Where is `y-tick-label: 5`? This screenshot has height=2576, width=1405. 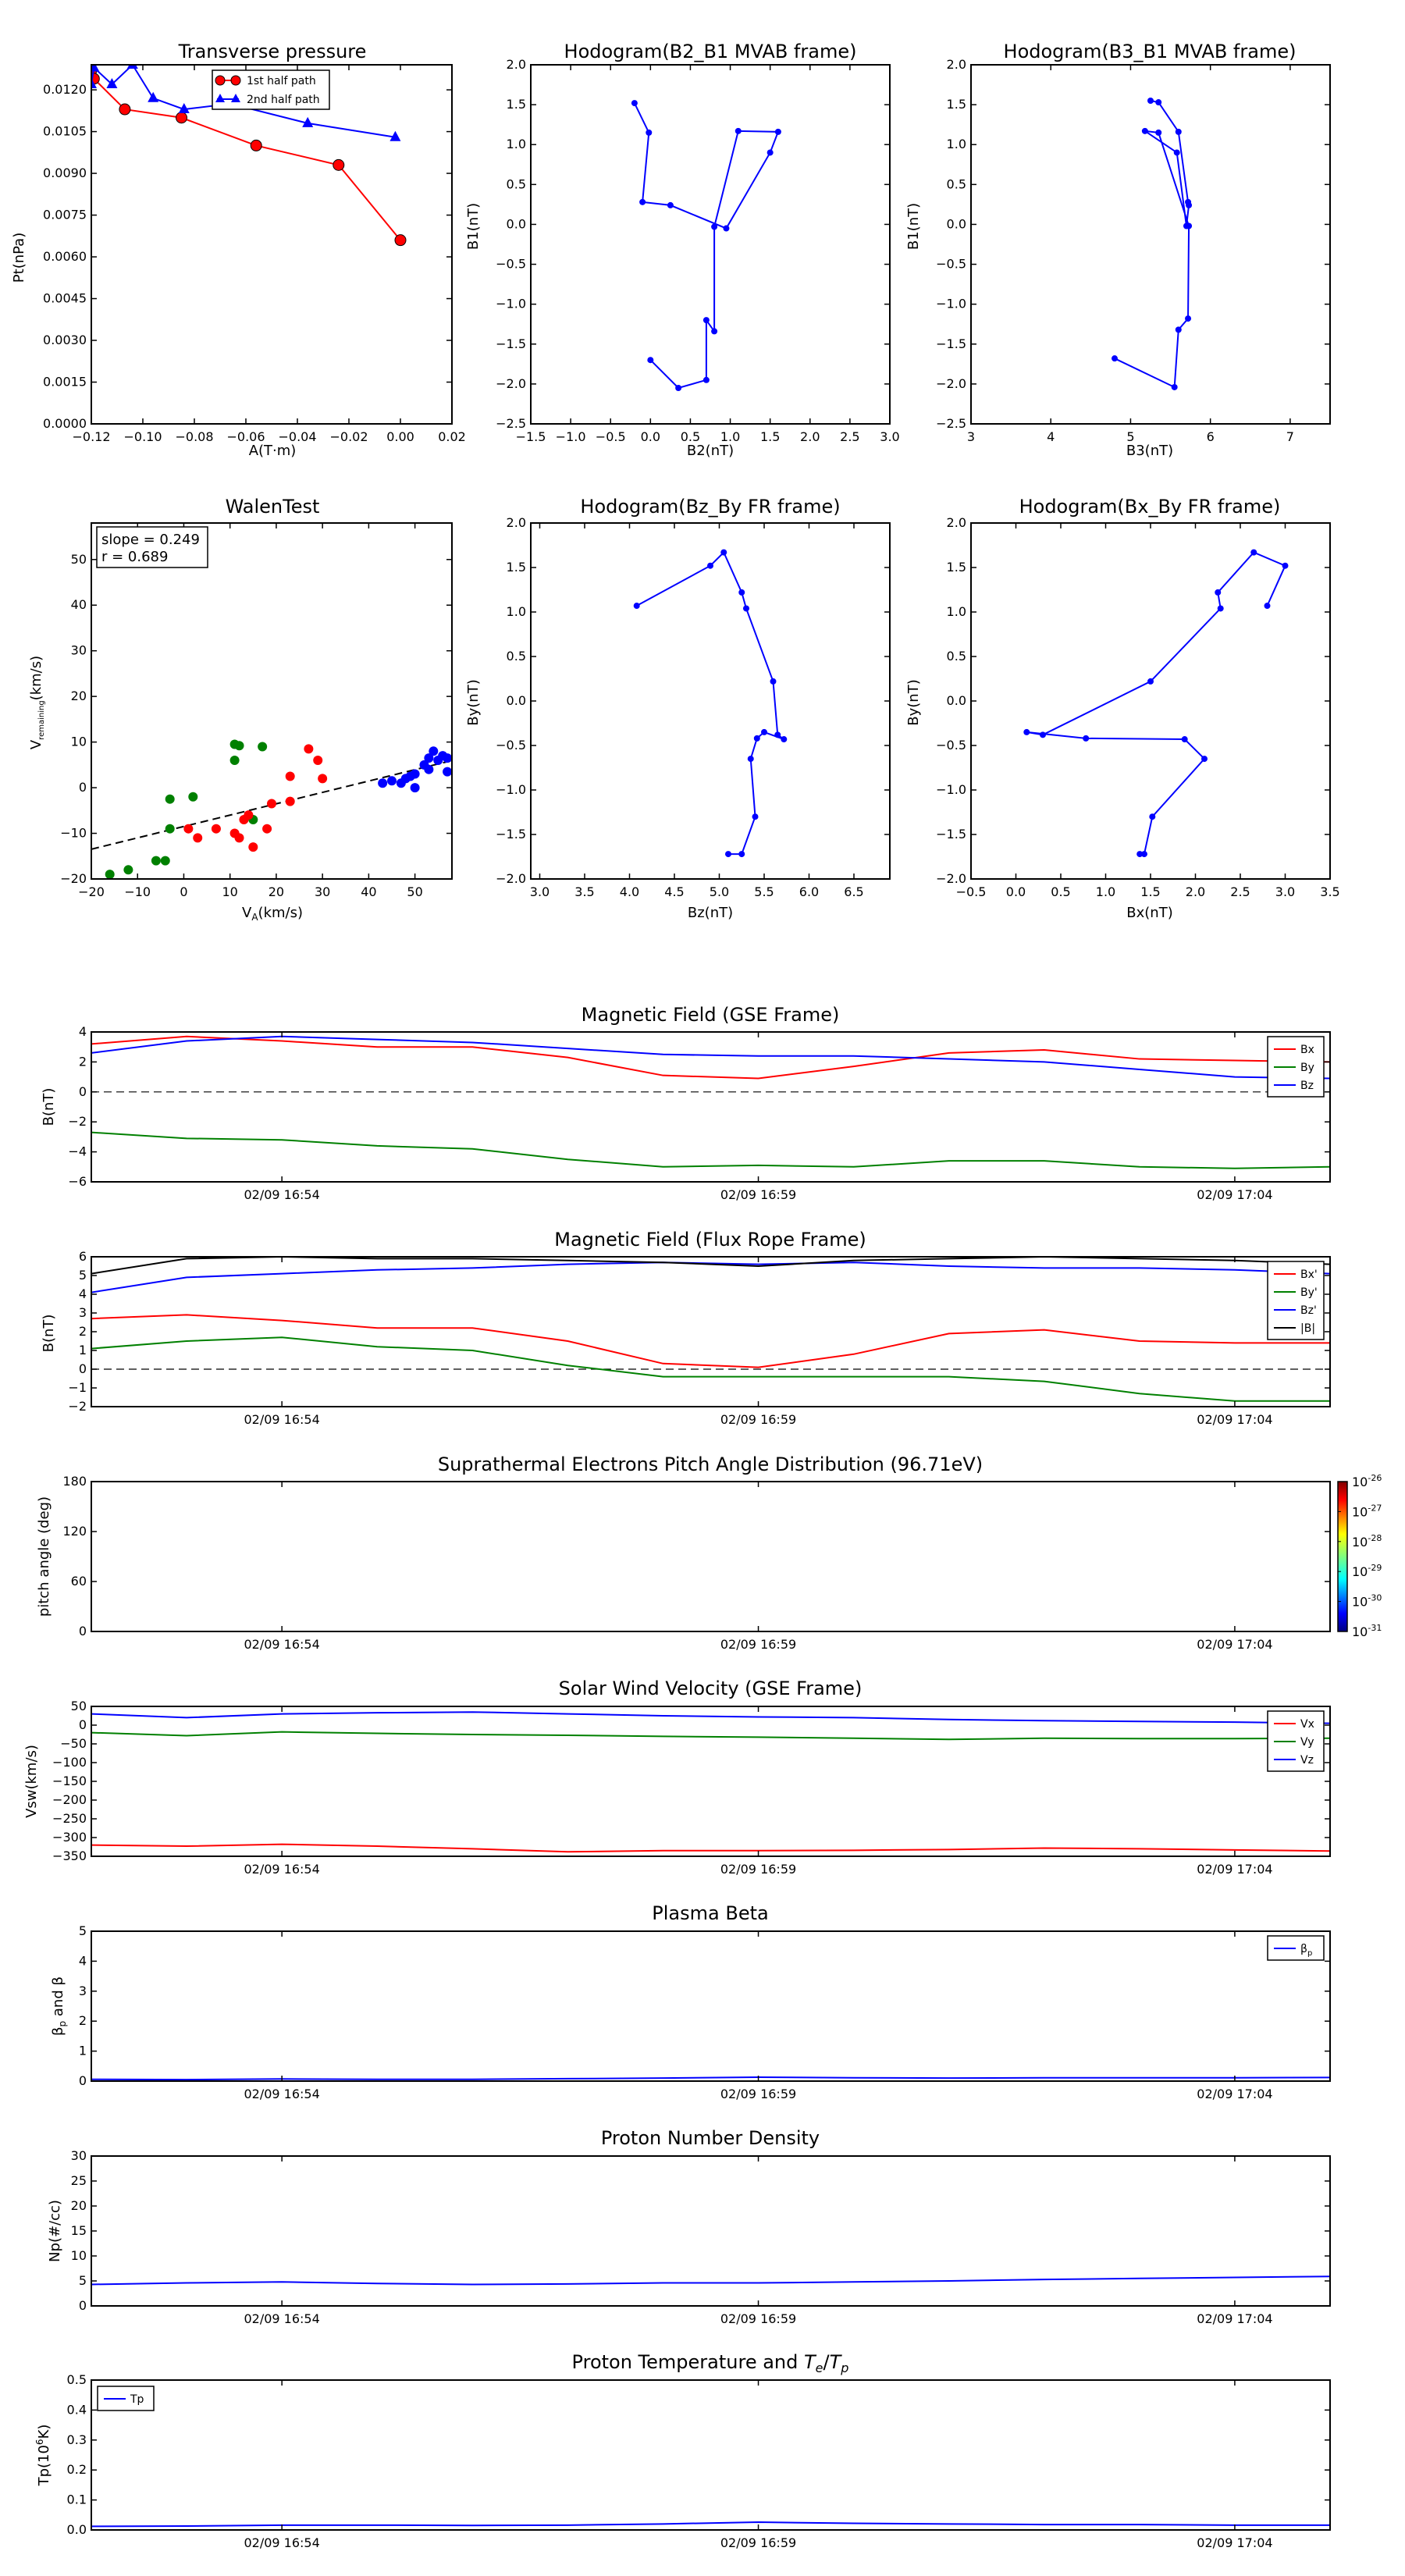 y-tick-label: 5 is located at coordinates (83, 2280).